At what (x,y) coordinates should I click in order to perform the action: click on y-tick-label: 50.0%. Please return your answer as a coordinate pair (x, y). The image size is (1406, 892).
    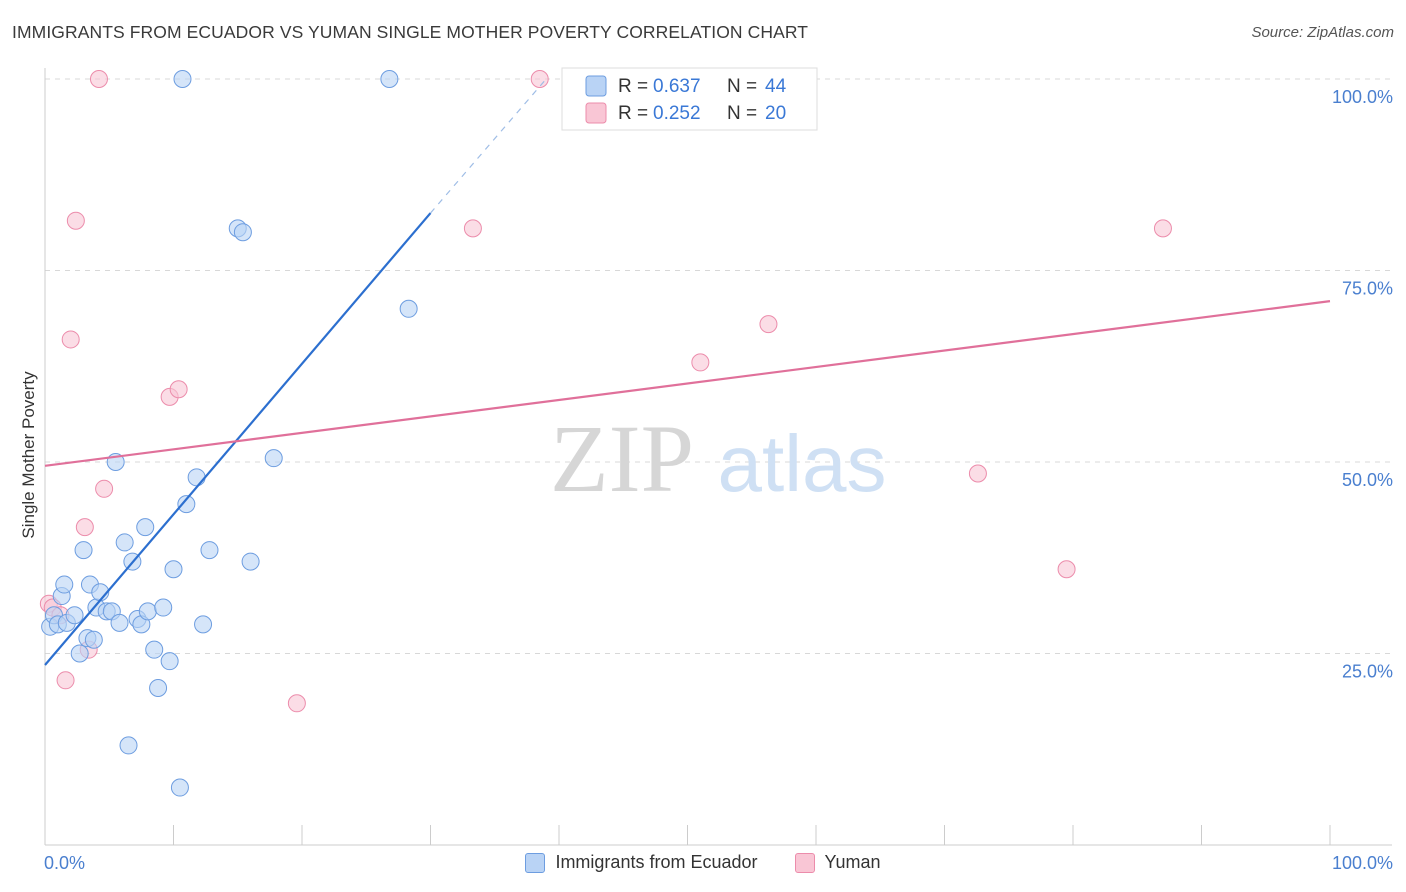
    Looking at the image, I should click on (1367, 480).